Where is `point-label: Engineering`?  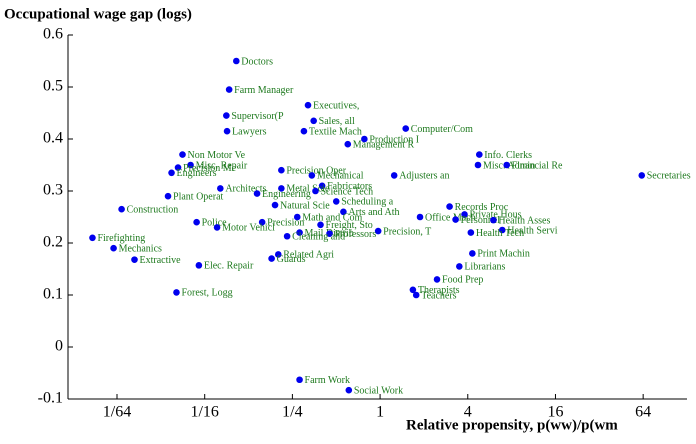 point-label: Engineering is located at coordinates (286, 194).